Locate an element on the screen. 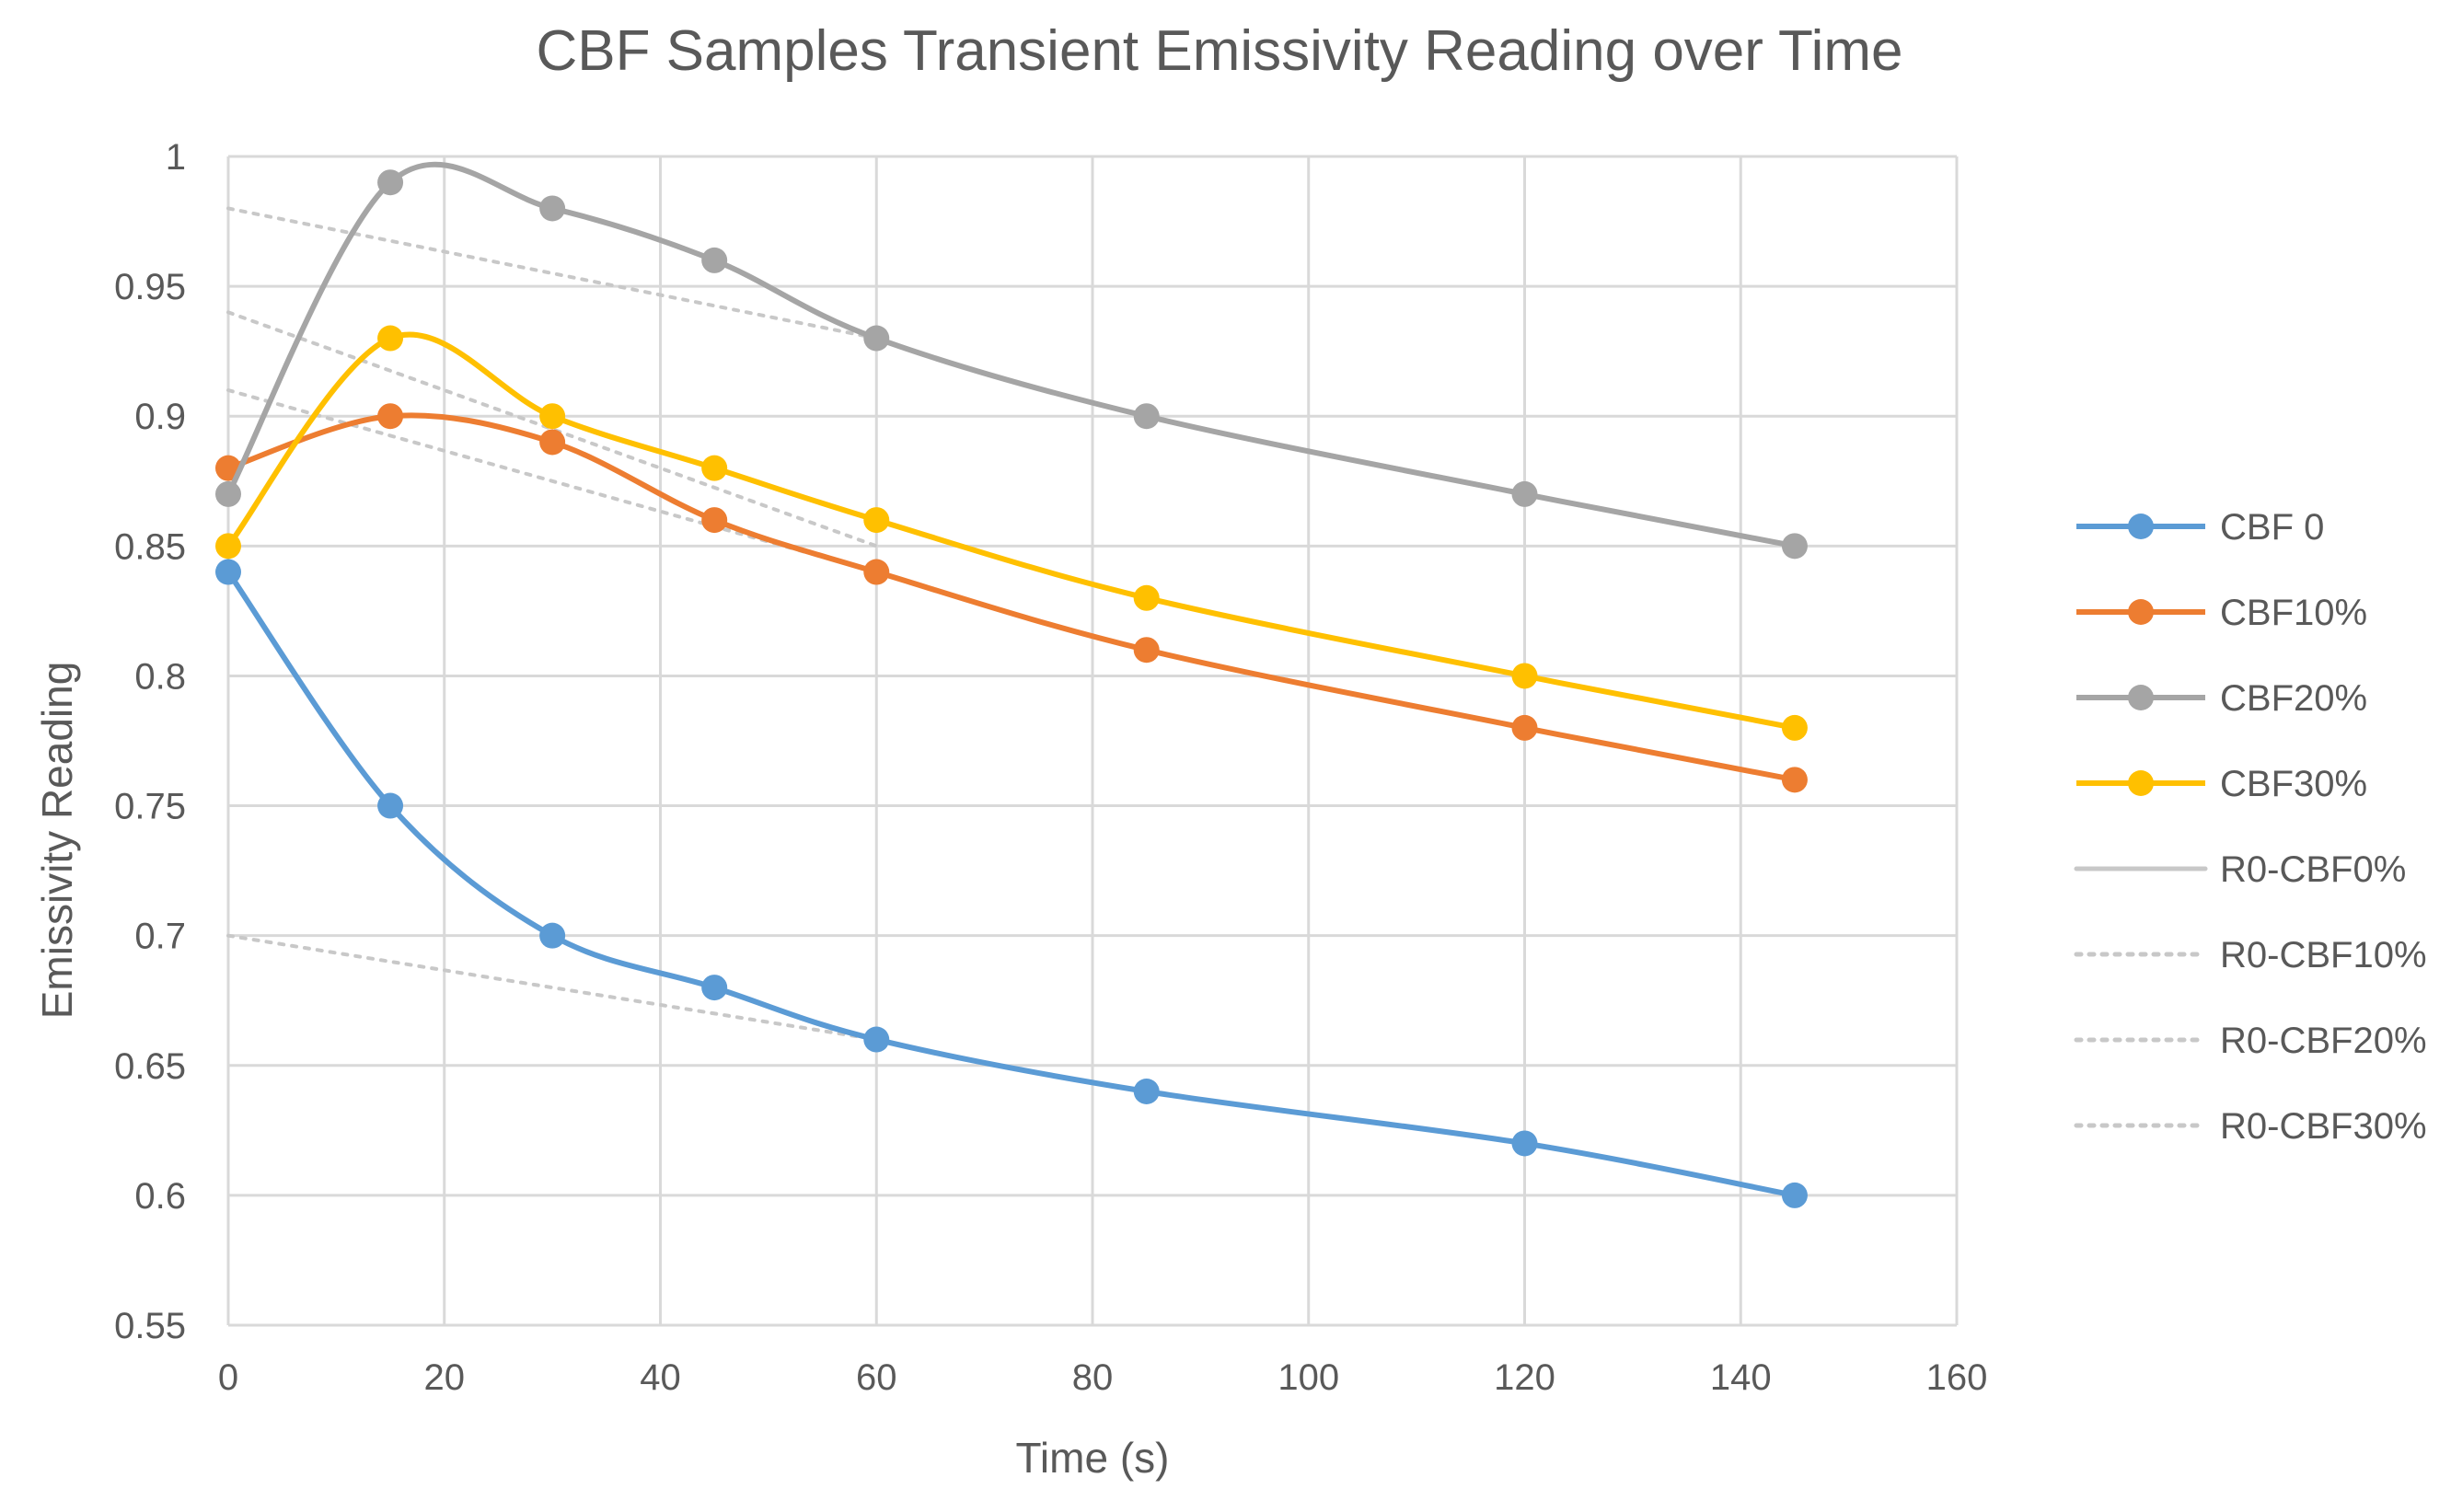 The image size is (2451, 1512). x-tick-label: 100 is located at coordinates (1308, 1377).